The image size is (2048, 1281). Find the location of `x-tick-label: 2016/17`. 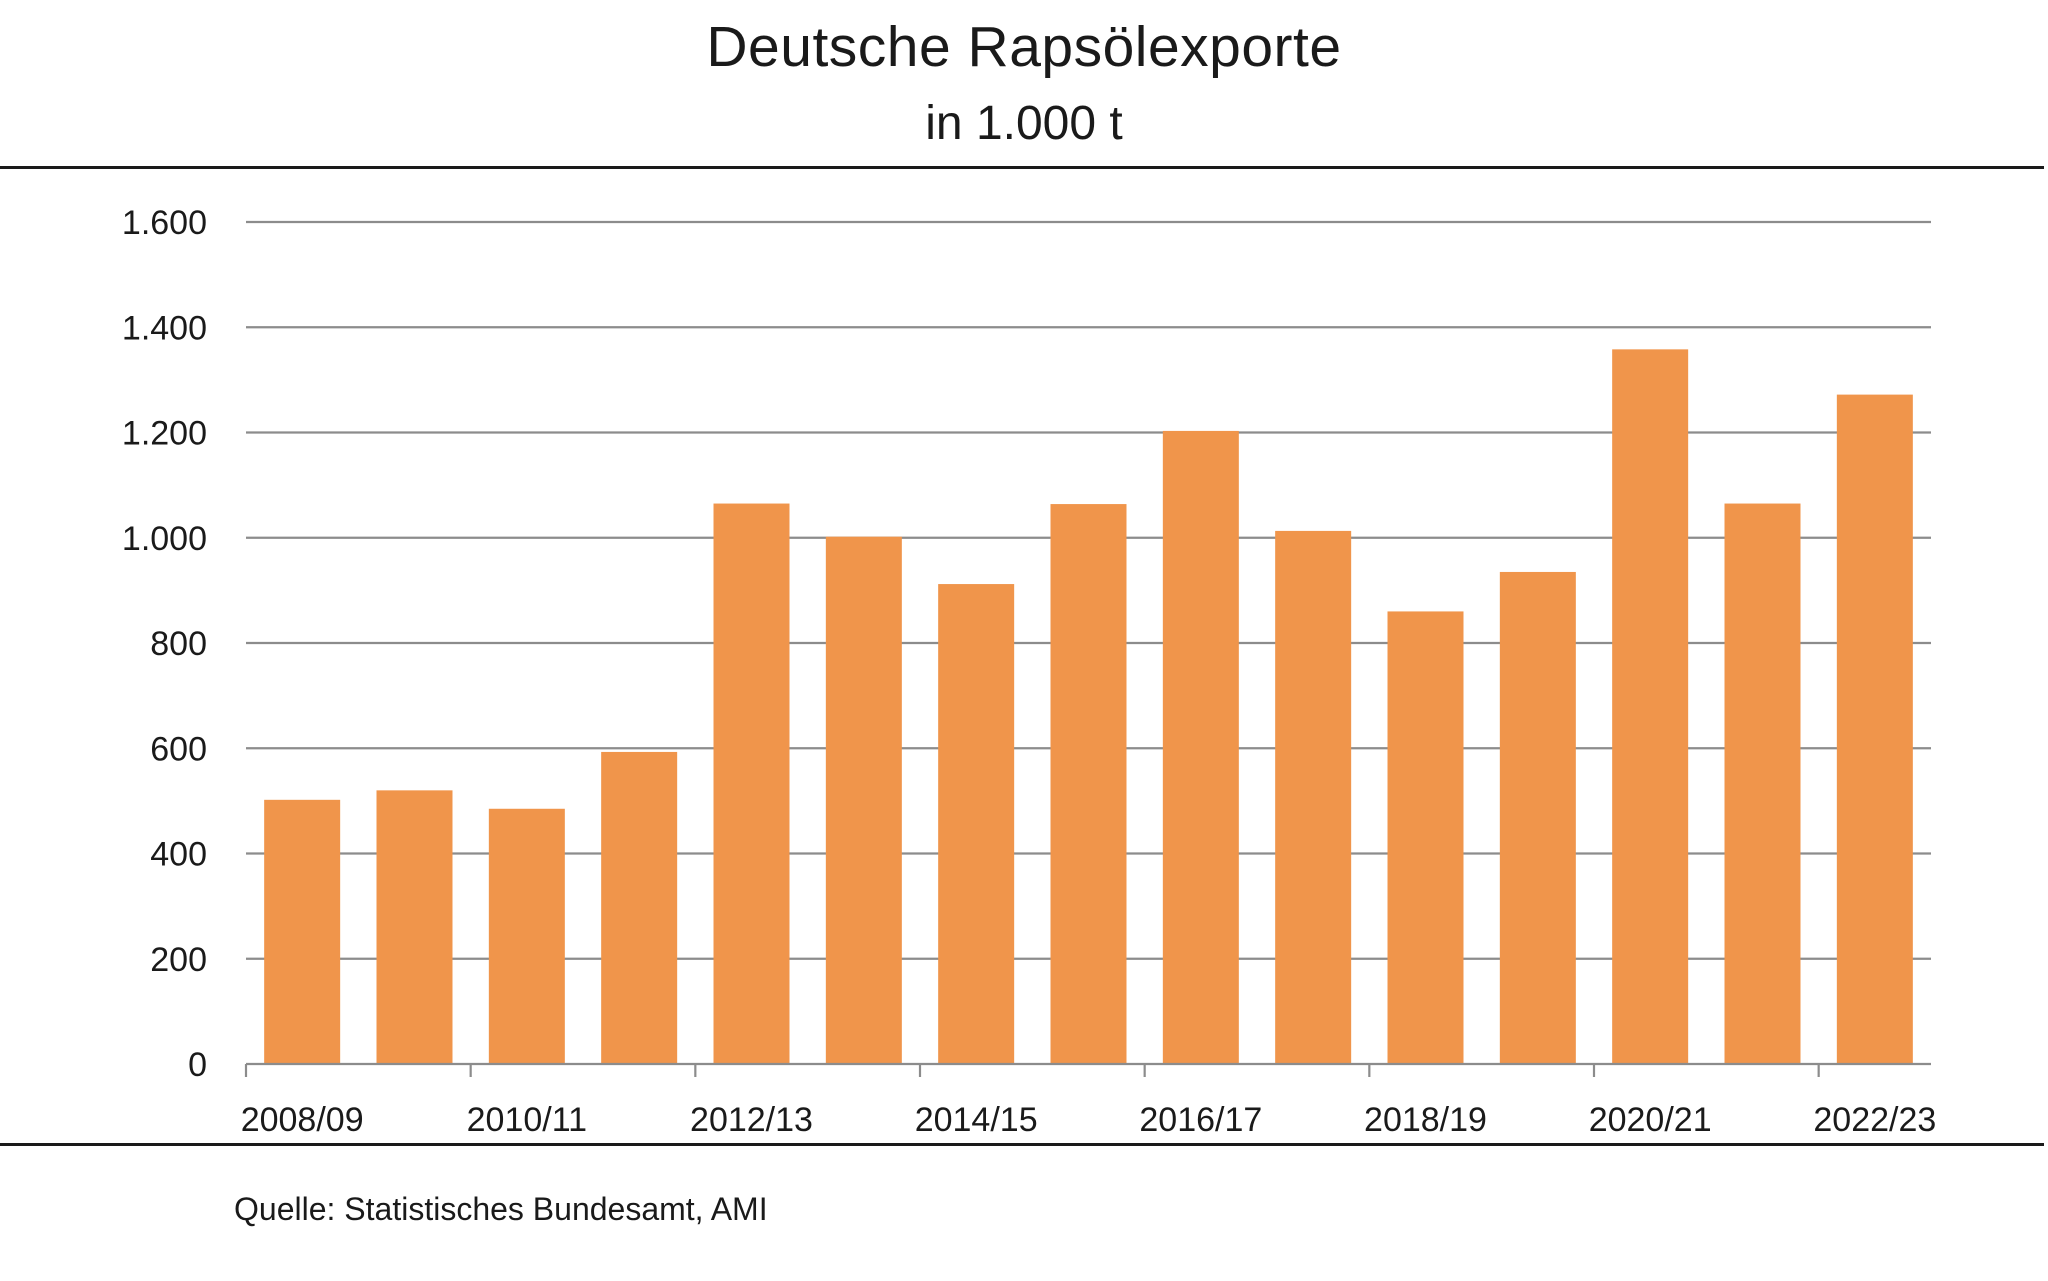

x-tick-label: 2016/17 is located at coordinates (1200, 1120).